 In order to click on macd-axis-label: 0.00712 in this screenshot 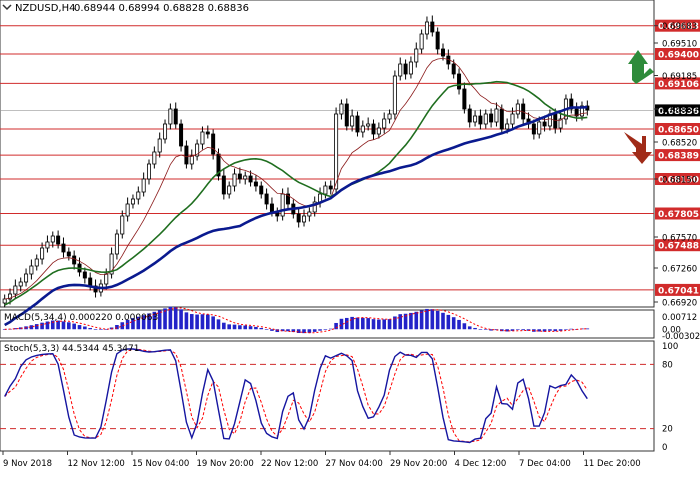, I will do `click(679, 318)`.